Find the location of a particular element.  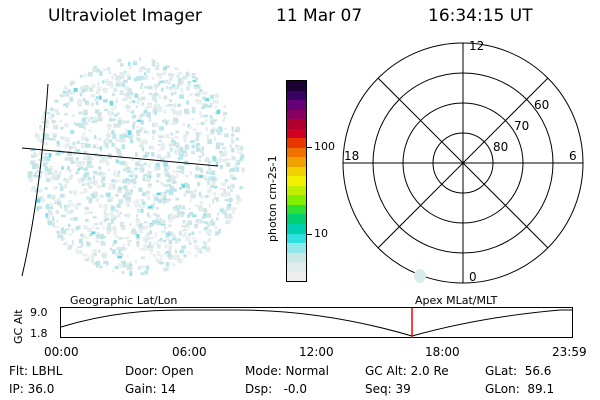

colorbar-tick-label-100: 100 is located at coordinates (324, 146).